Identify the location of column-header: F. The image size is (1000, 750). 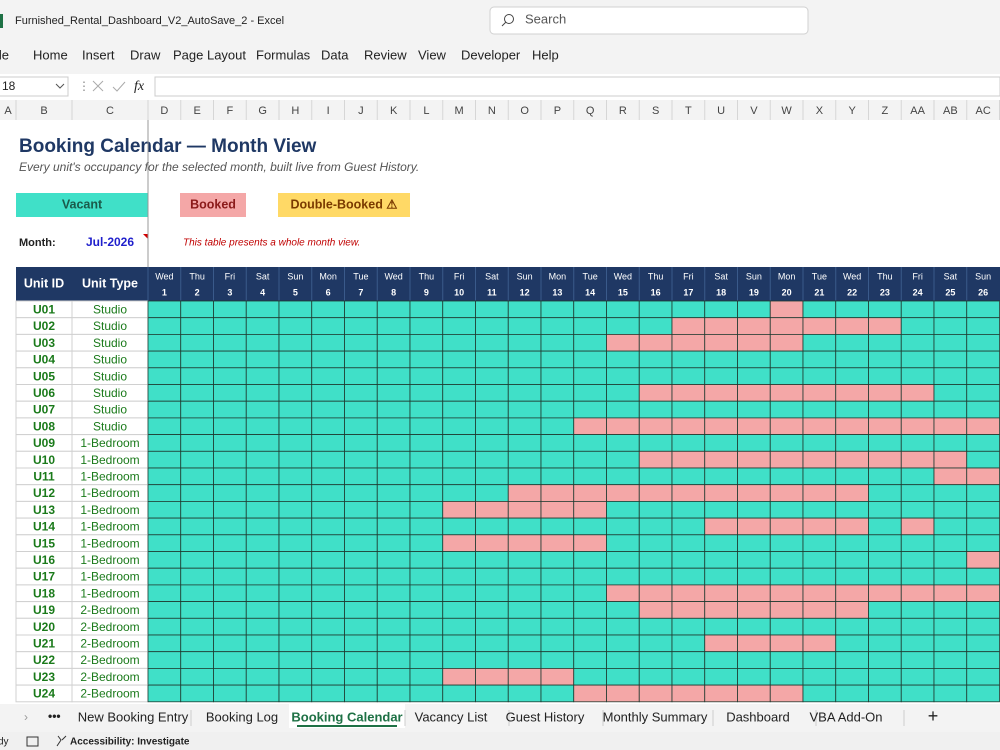
(230, 111).